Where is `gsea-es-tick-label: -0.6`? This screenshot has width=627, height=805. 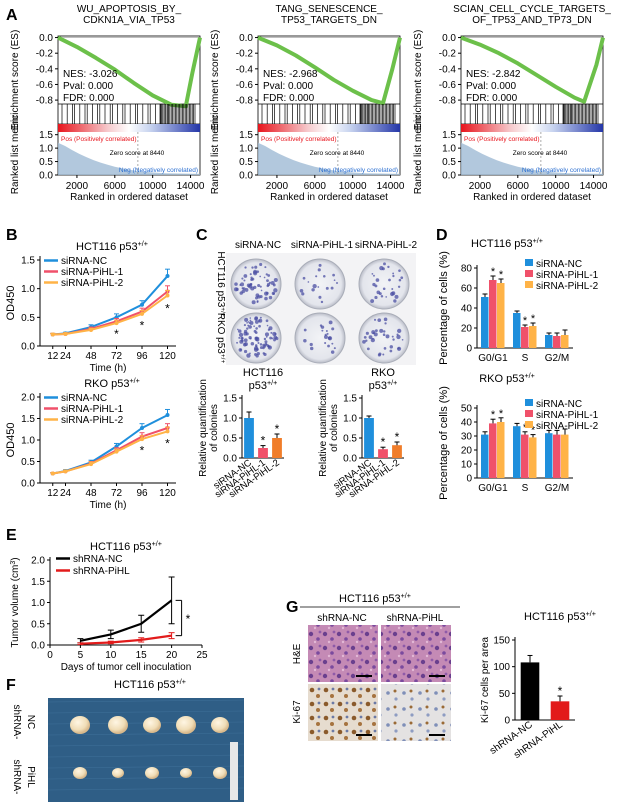 gsea-es-tick-label: -0.6 is located at coordinates (45, 85).